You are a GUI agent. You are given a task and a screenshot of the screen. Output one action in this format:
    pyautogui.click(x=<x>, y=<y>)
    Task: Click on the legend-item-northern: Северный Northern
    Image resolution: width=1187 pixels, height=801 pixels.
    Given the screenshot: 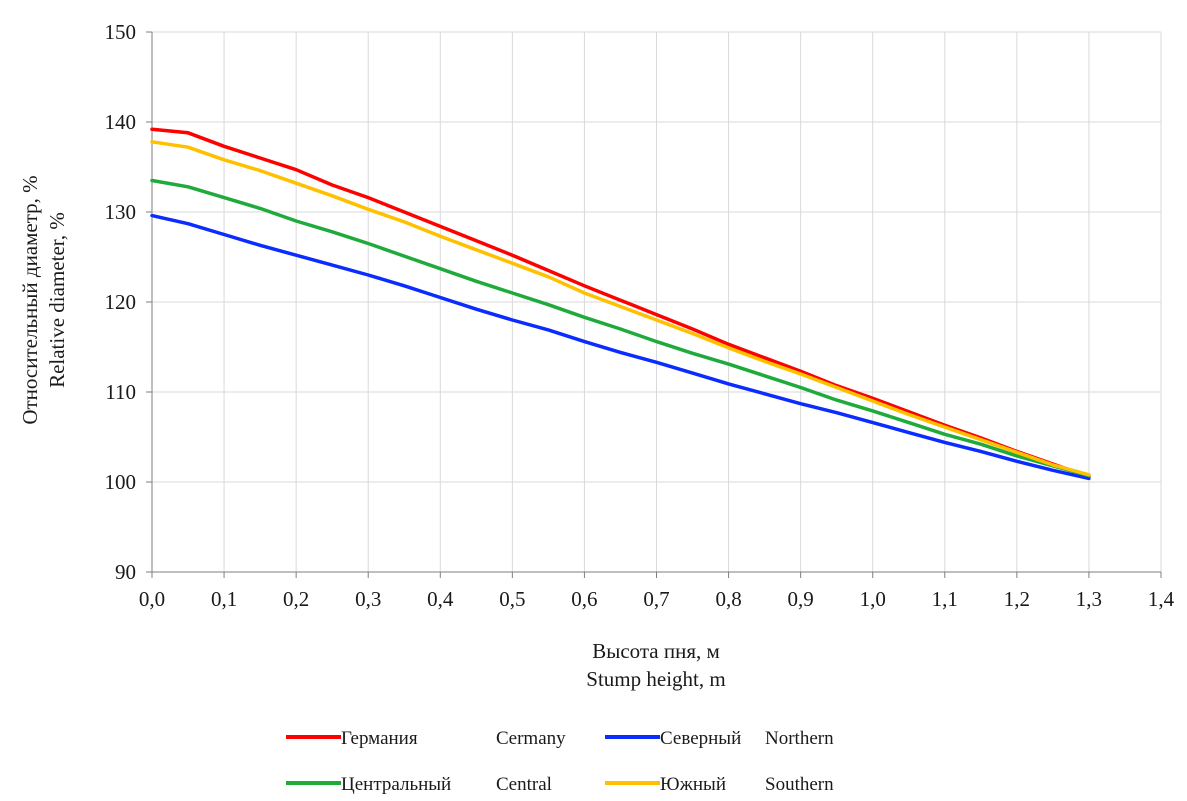 What is the action you would take?
    pyautogui.click(x=719, y=738)
    